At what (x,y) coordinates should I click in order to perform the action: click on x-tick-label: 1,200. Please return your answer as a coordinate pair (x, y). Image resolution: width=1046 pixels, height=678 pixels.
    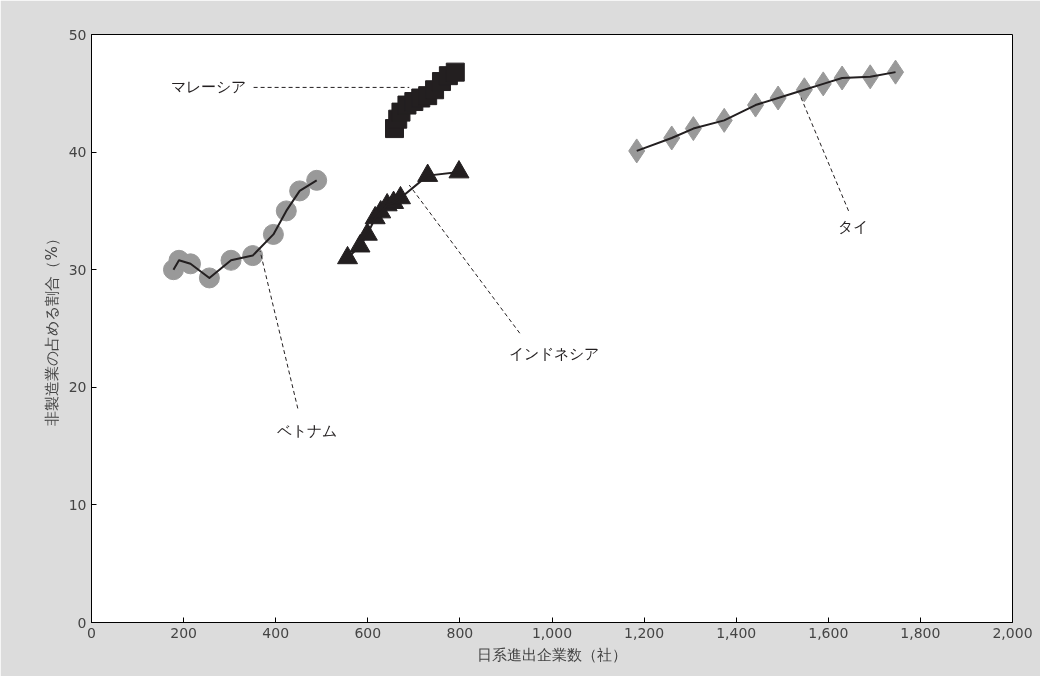
    Looking at the image, I should click on (644, 632).